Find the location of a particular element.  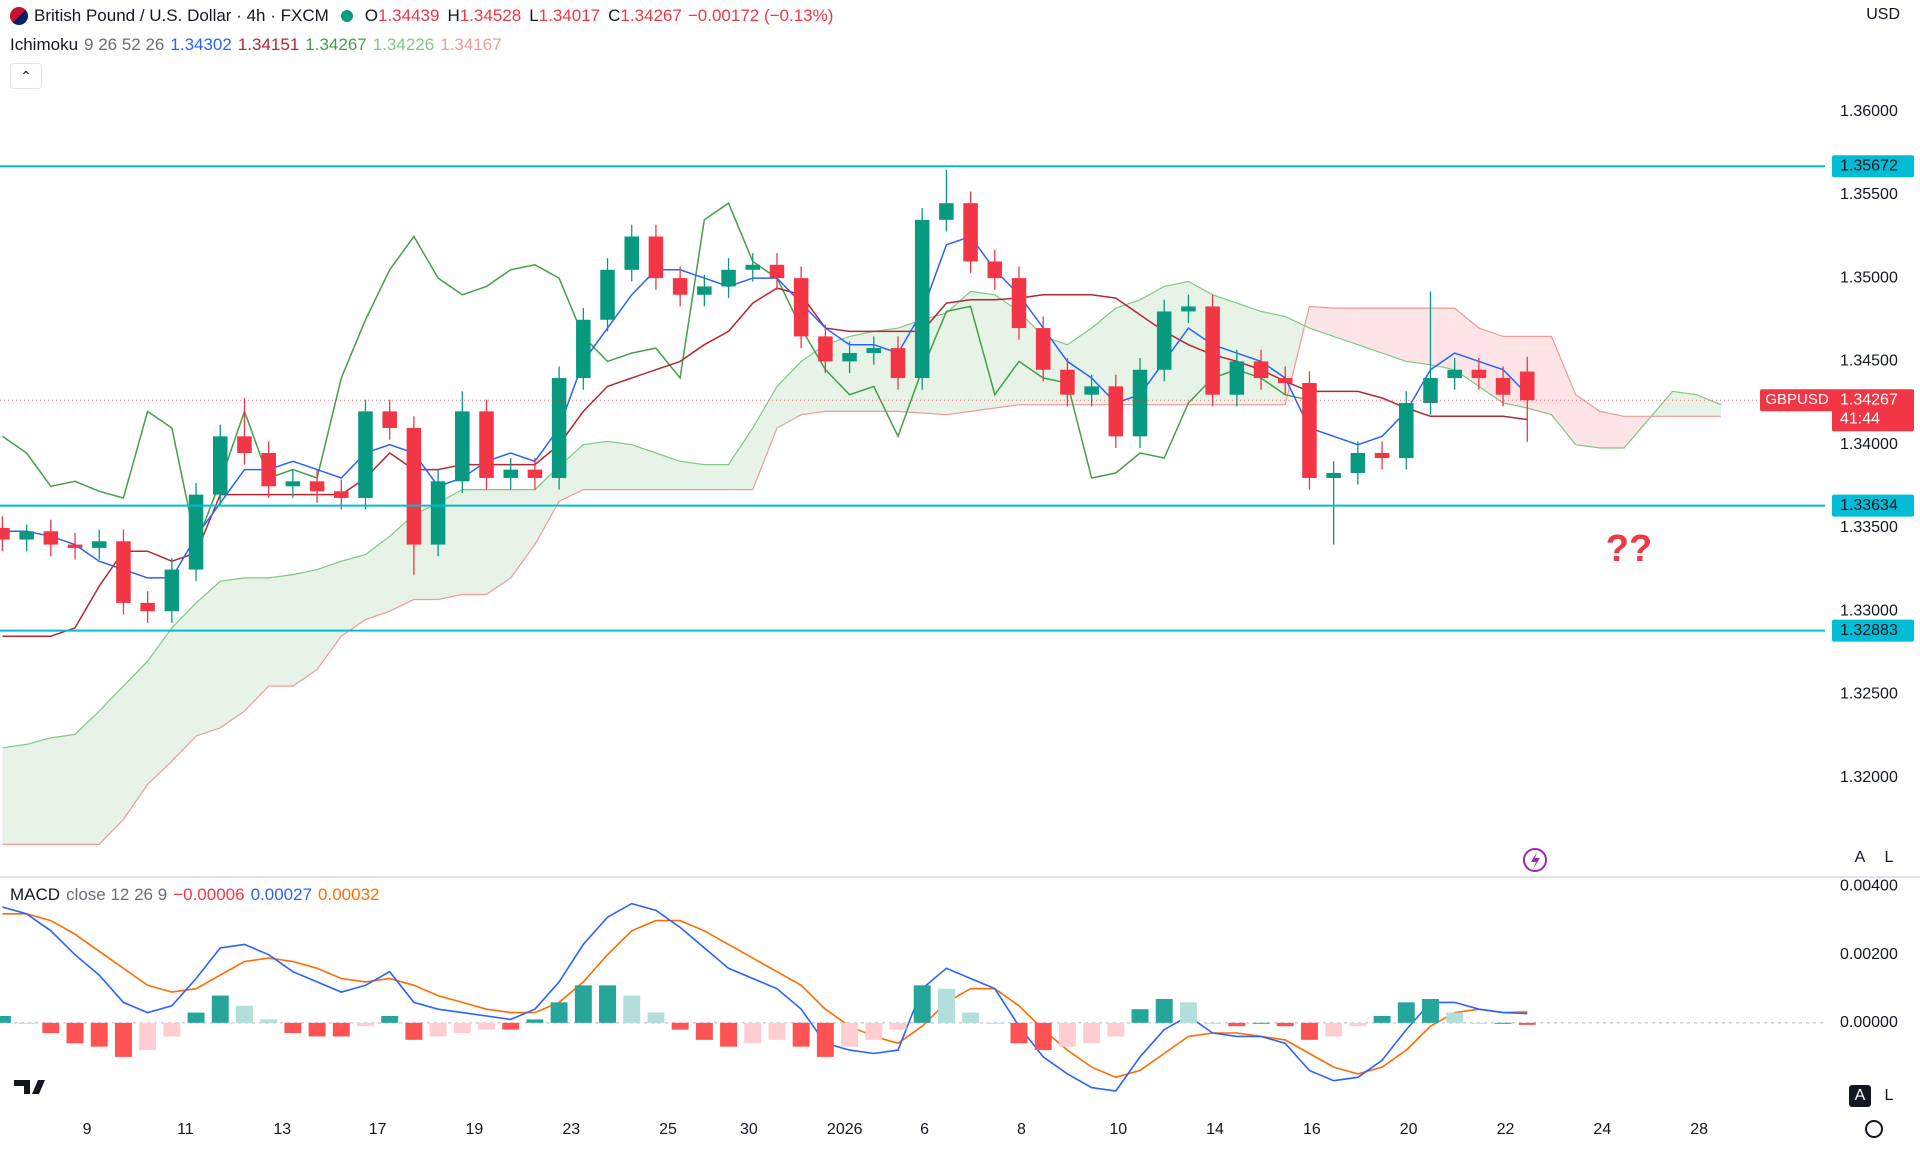

x-tick-label: 28 is located at coordinates (1699, 1129).